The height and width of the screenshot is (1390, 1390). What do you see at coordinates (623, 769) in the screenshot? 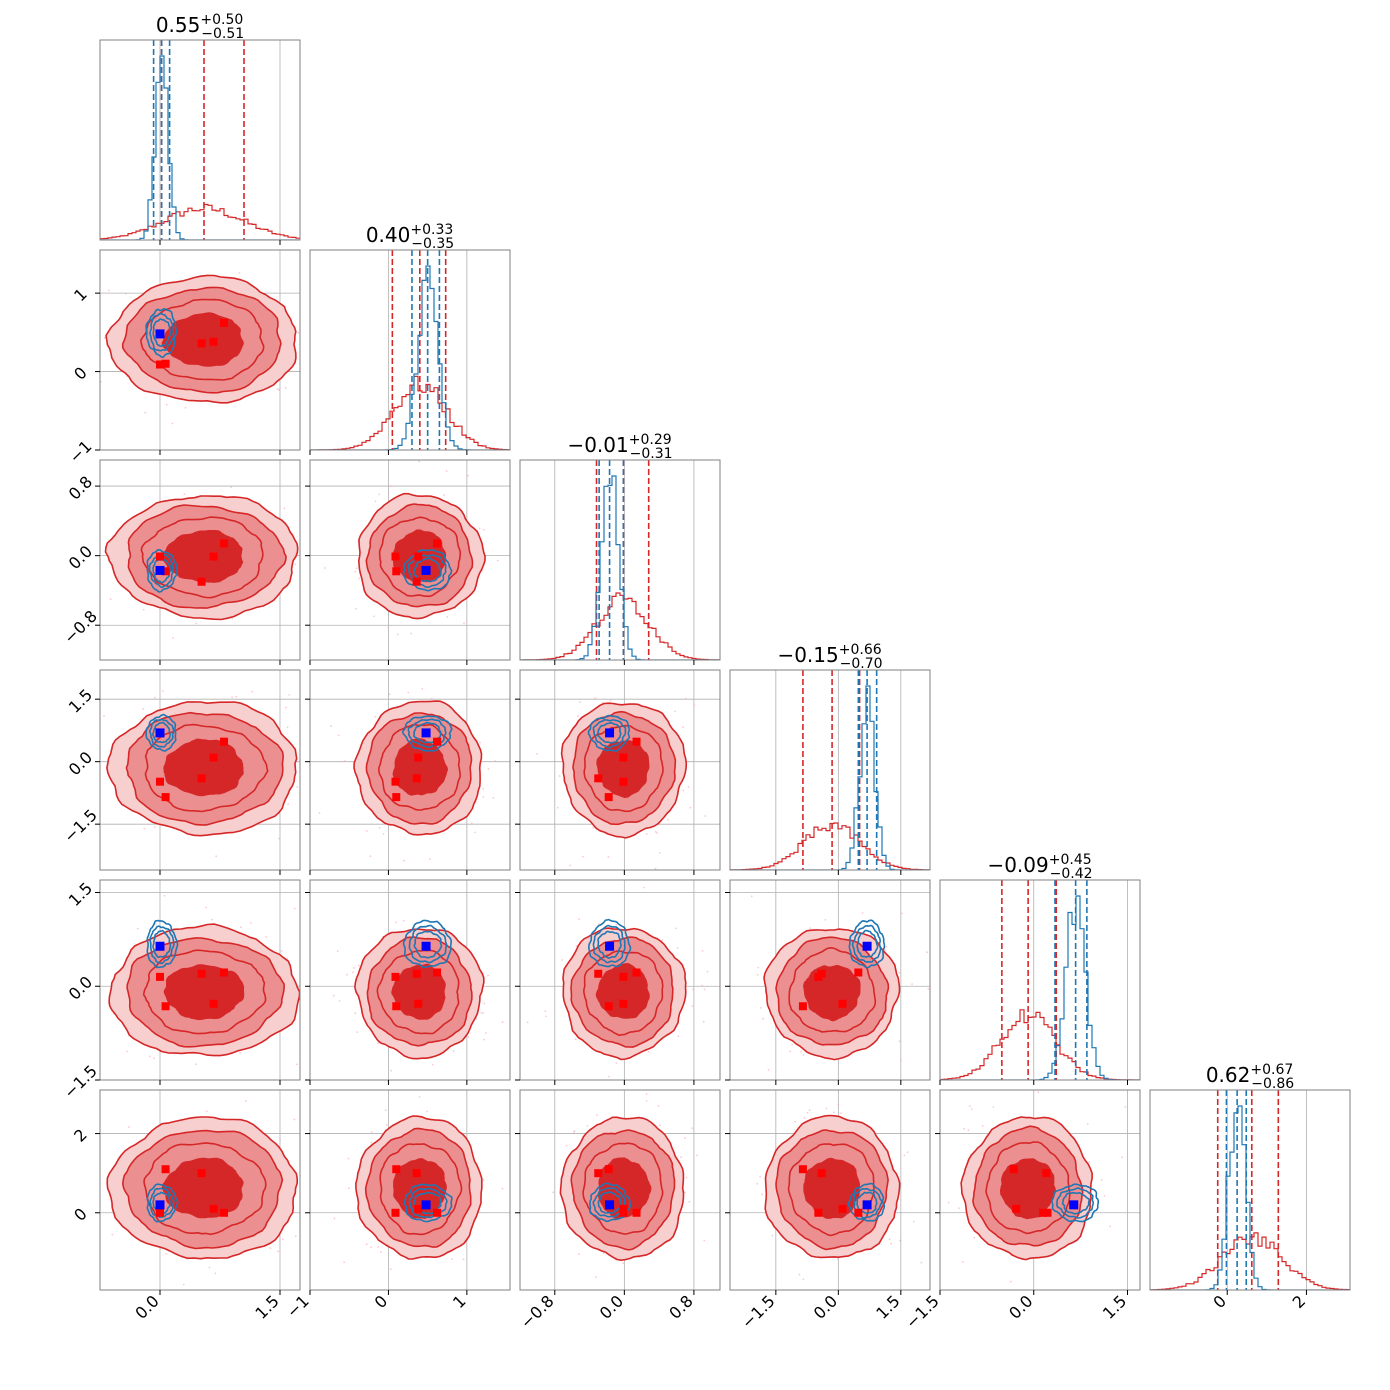
I see `contour-red-inner` at bounding box center [623, 769].